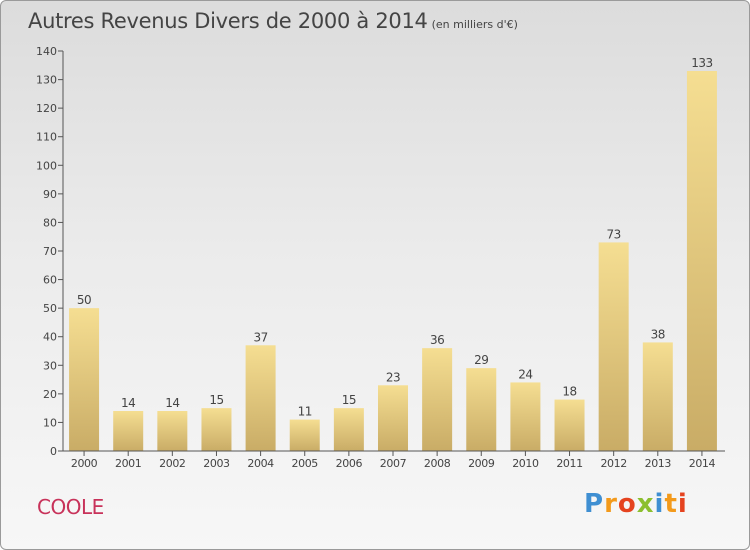 The image size is (750, 550). I want to click on logo-letter: P, so click(594, 504).